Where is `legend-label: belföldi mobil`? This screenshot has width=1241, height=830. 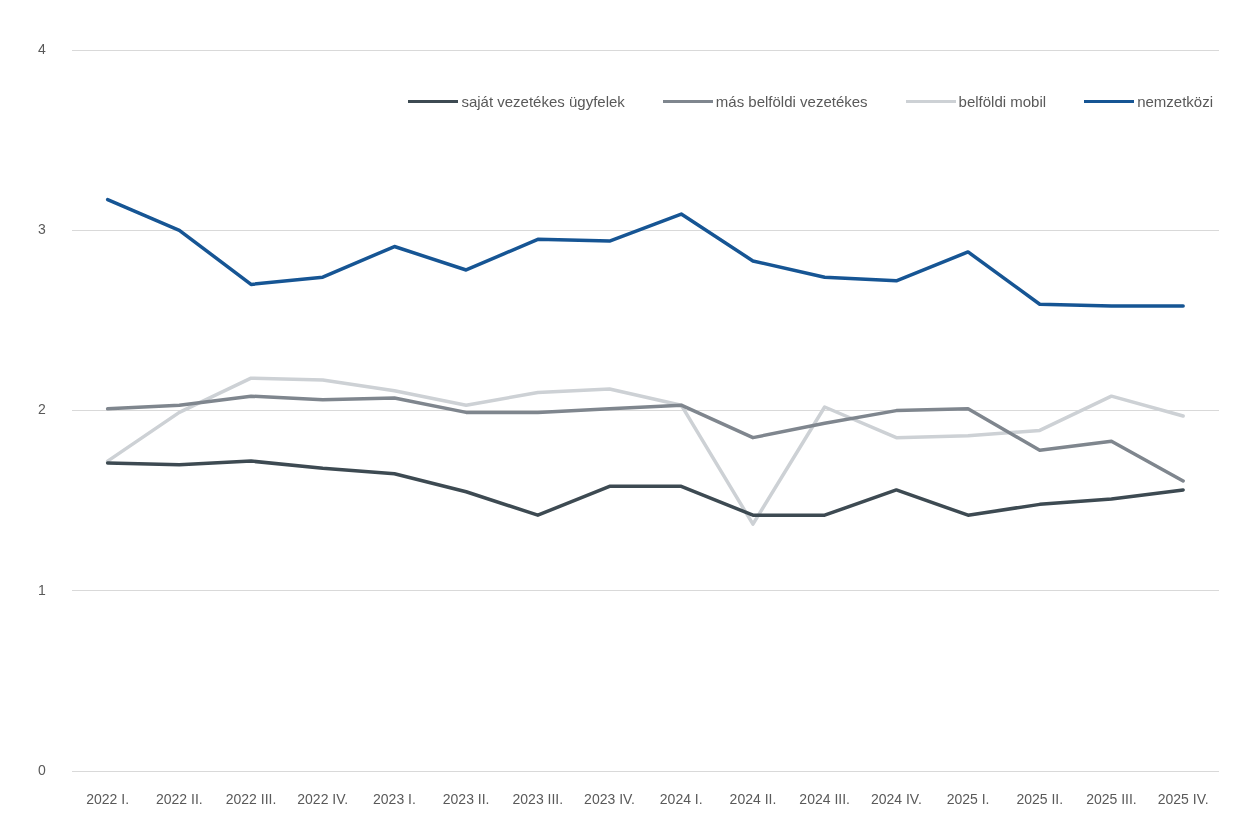 legend-label: belföldi mobil is located at coordinates (1002, 101).